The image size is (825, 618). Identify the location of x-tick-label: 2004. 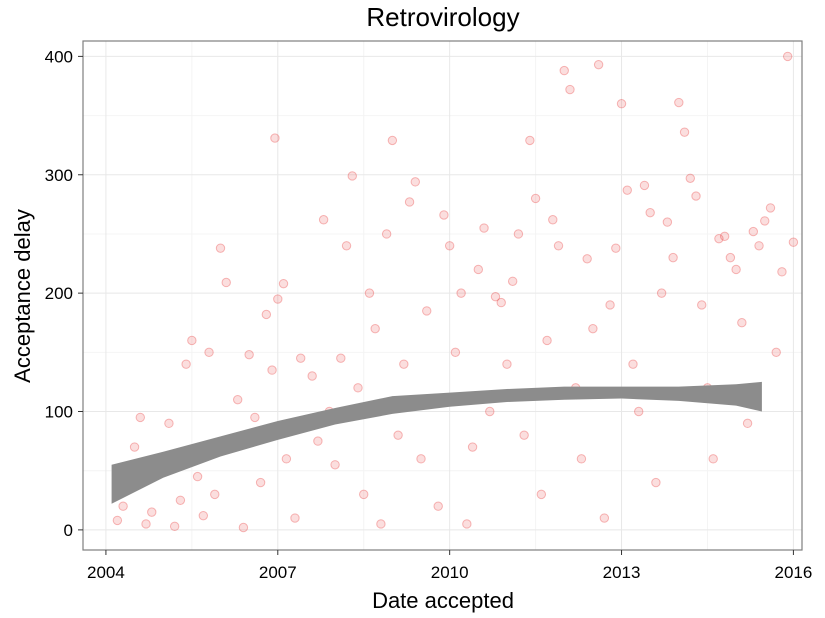
(106, 572).